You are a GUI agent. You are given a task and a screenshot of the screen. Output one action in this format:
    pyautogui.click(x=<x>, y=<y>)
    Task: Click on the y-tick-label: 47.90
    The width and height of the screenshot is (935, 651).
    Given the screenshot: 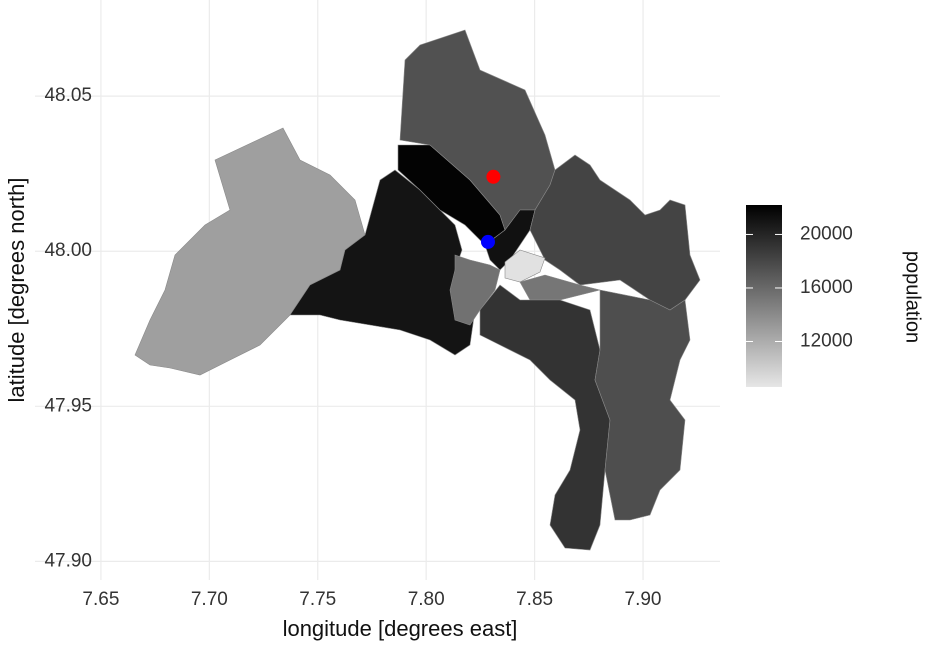 What is the action you would take?
    pyautogui.click(x=68, y=560)
    